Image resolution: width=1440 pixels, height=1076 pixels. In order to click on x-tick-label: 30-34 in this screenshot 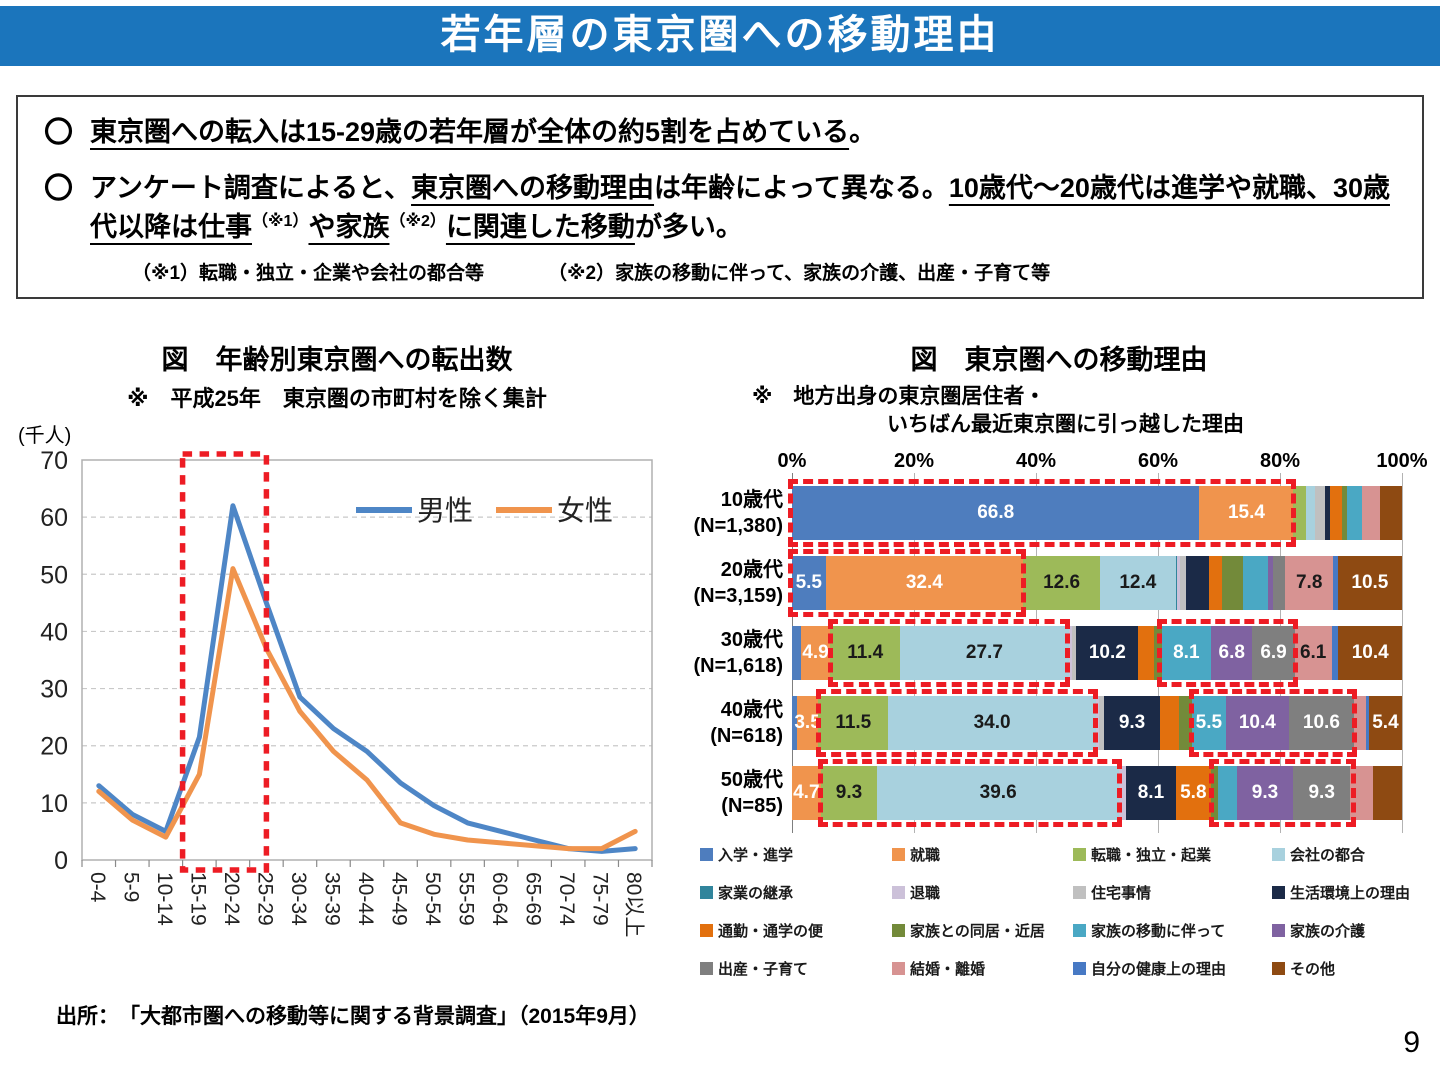, I will do `click(298, 899)`.